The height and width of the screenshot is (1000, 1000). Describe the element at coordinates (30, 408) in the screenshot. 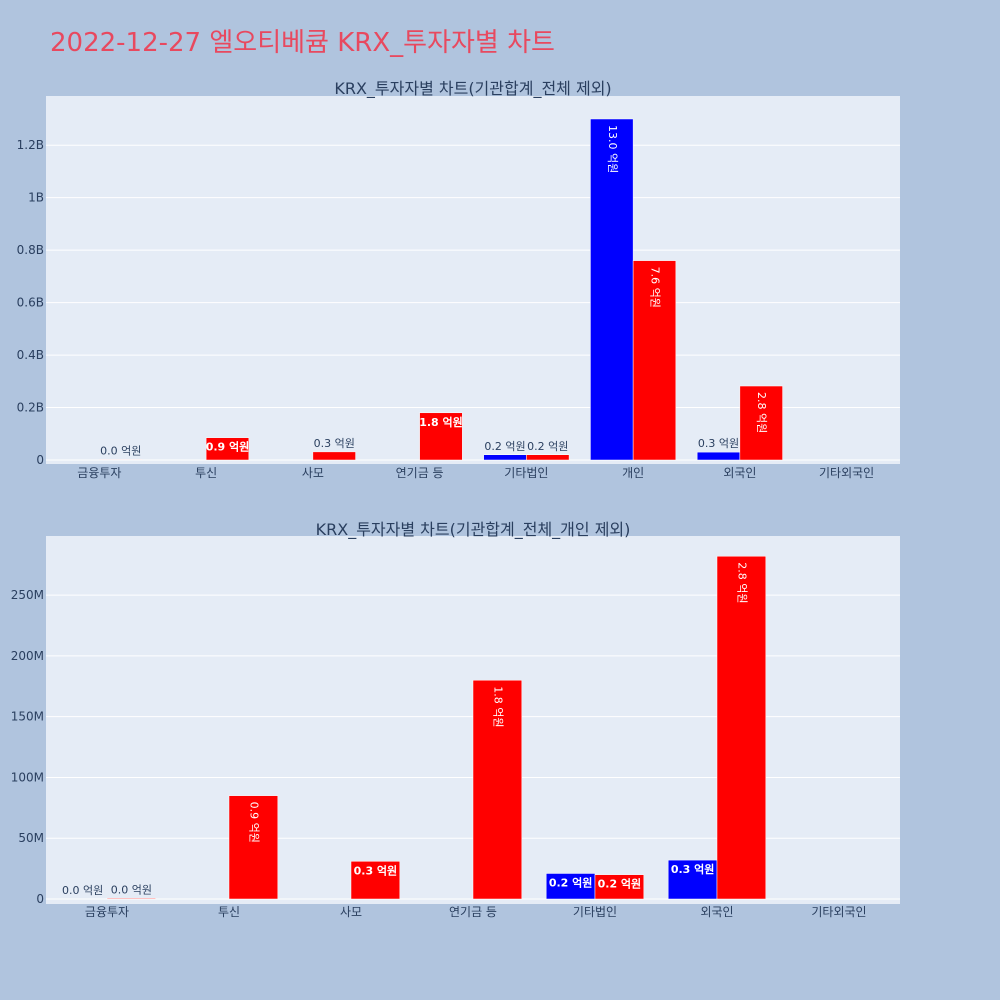

I see `y-tick-label: 0.2B` at that location.